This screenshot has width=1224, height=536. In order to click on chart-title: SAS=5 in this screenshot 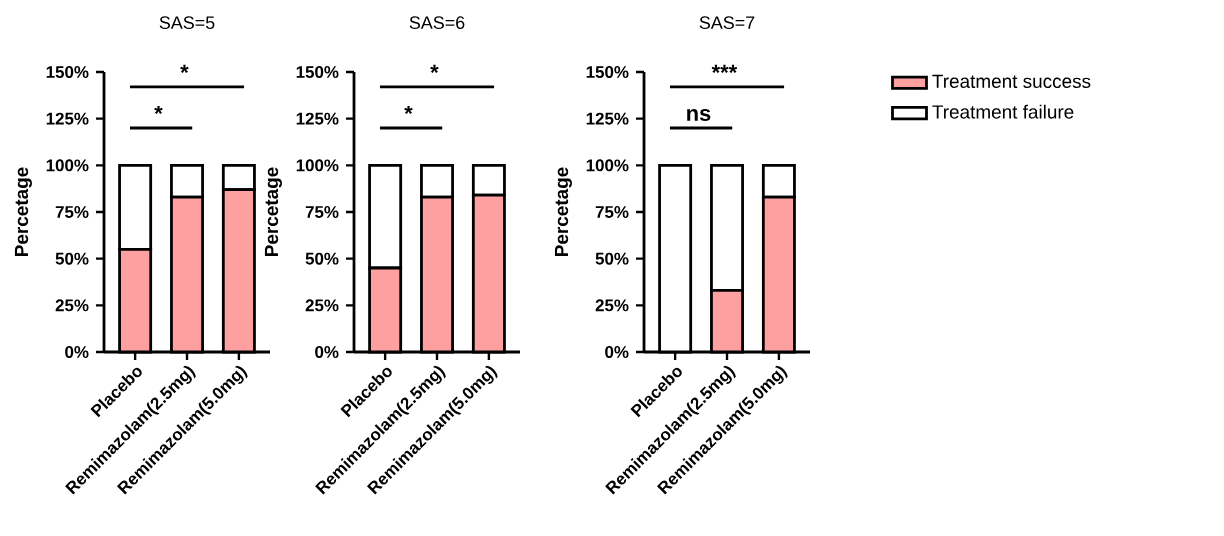, I will do `click(187, 23)`.